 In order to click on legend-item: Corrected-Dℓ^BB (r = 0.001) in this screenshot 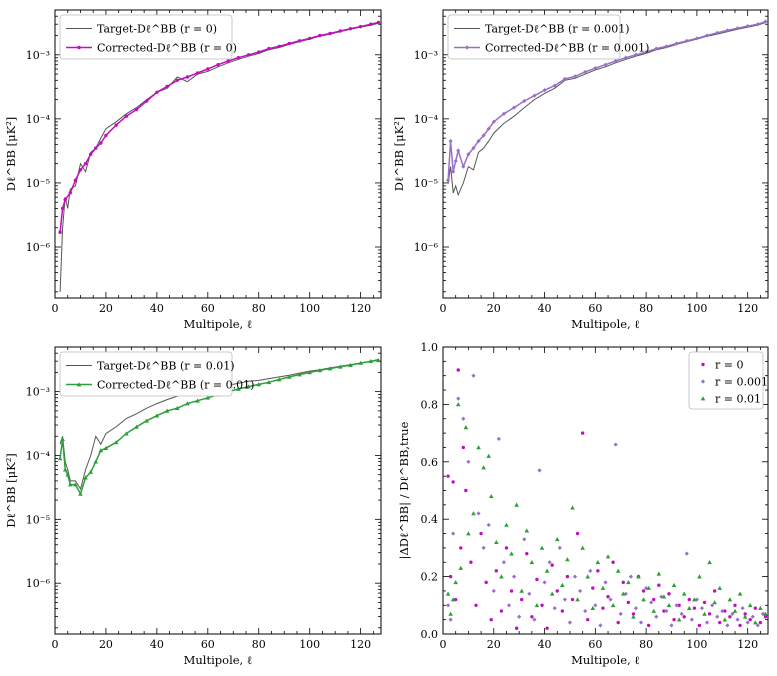, I will do `click(551, 48)`.